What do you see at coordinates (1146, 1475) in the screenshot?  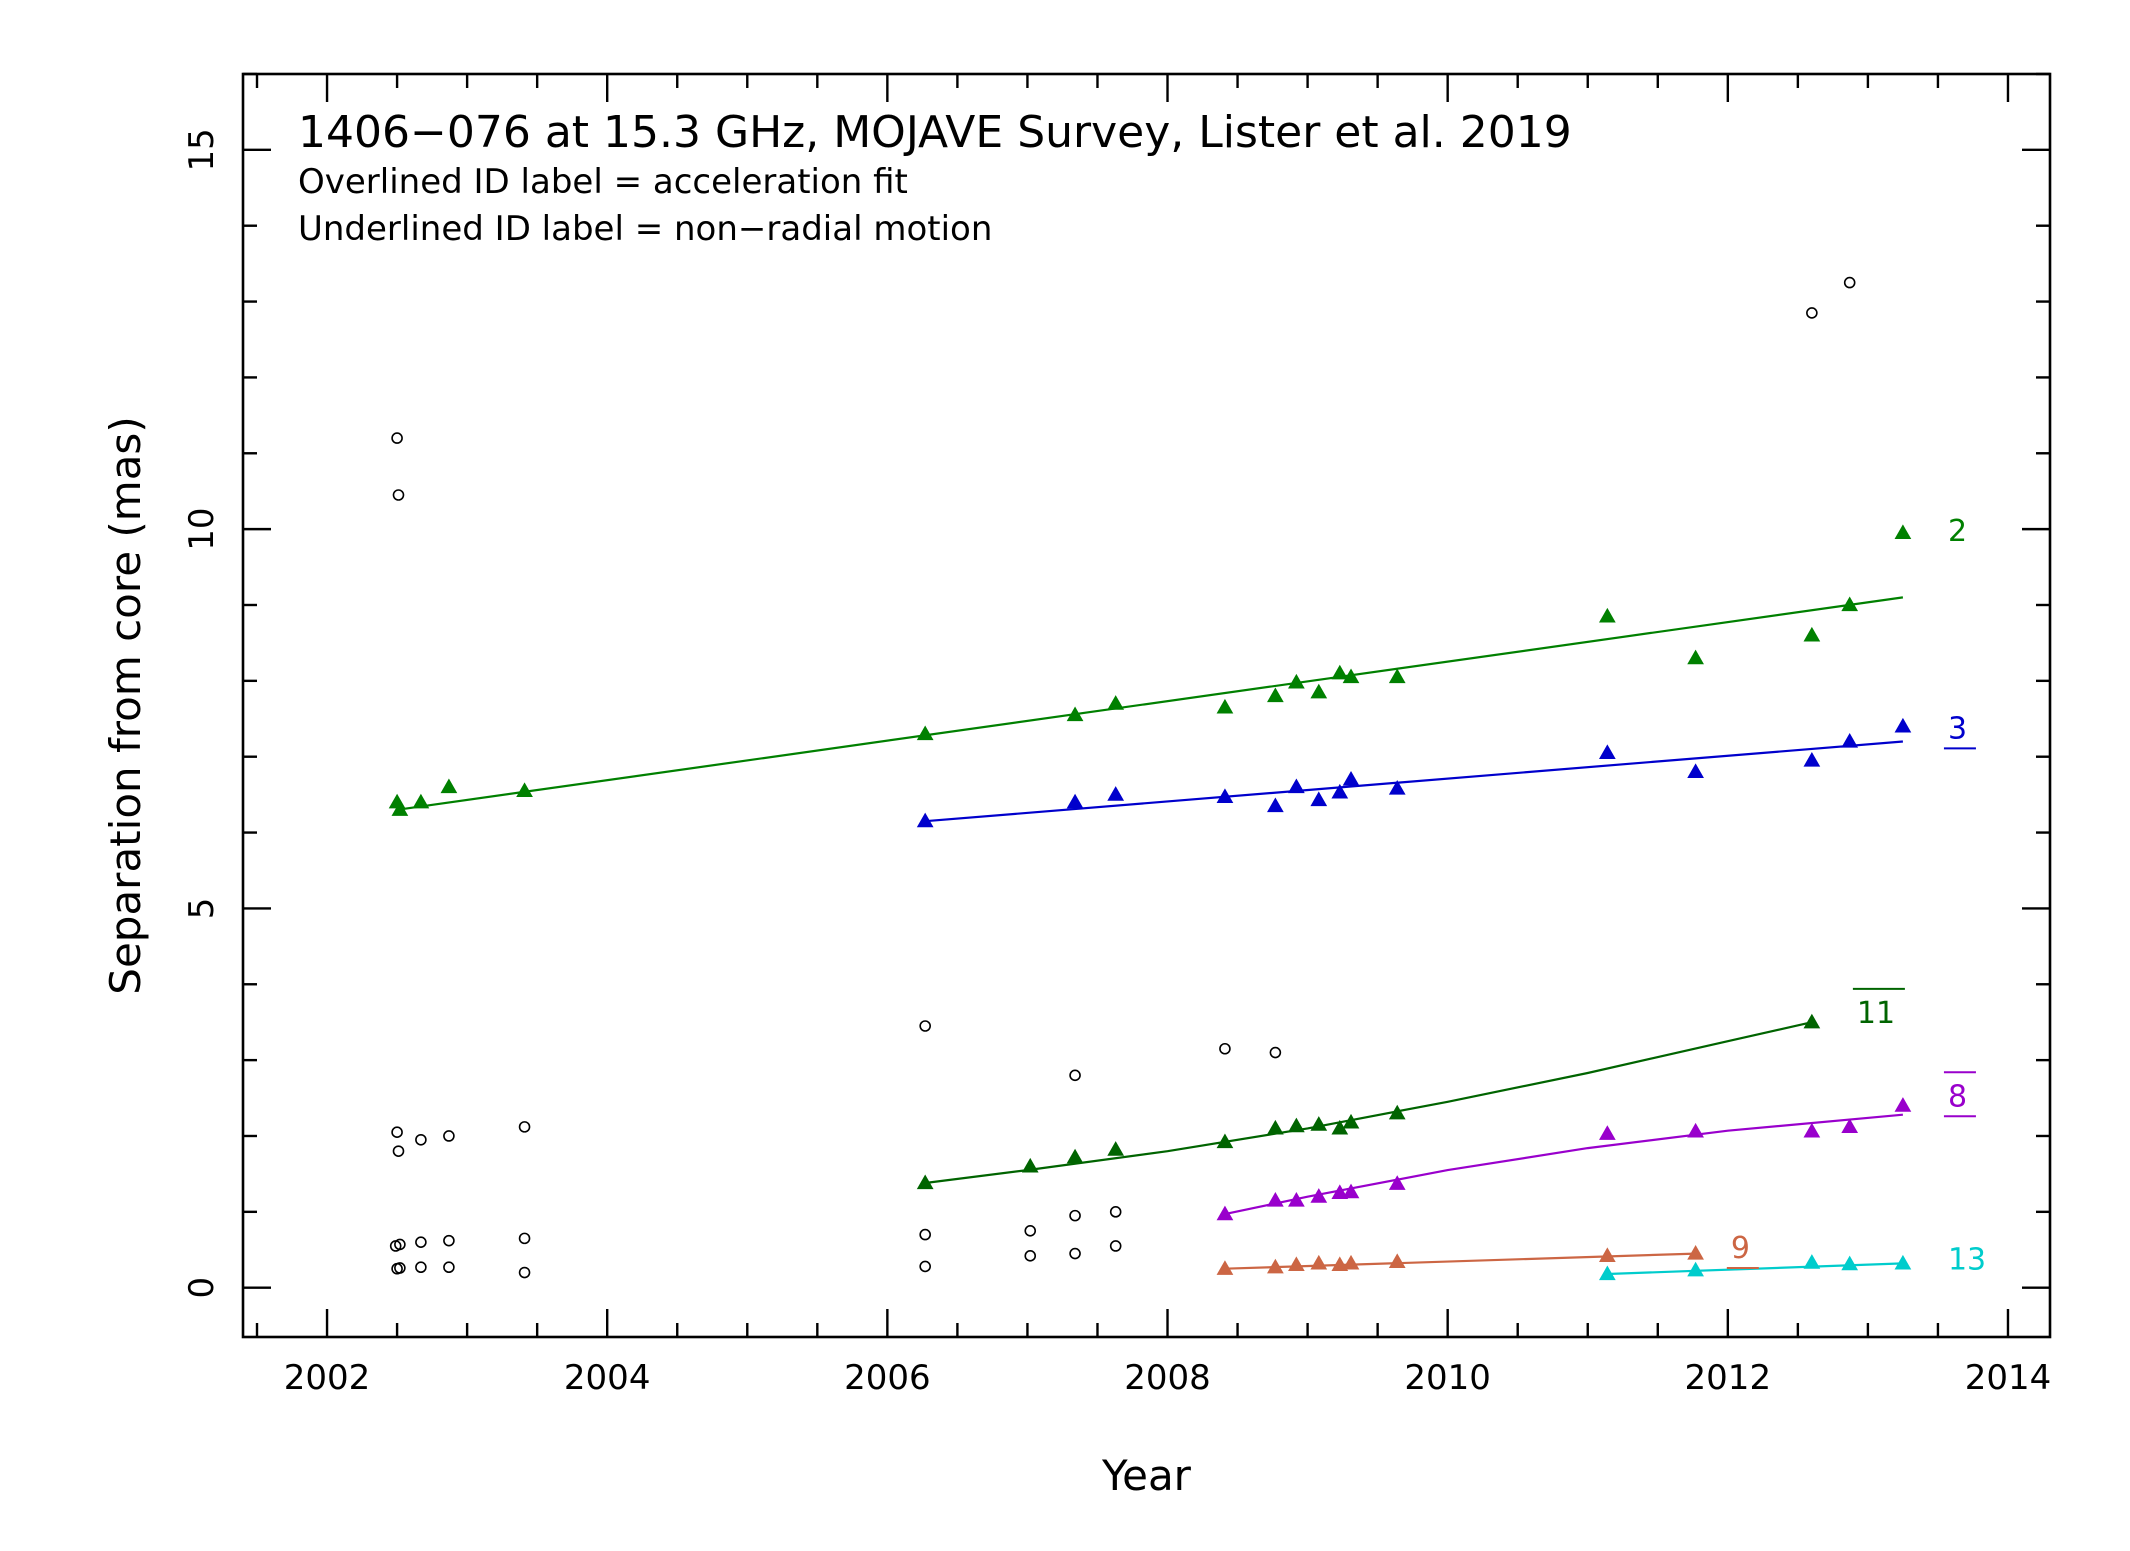 I see `x-axis-label: Year` at bounding box center [1146, 1475].